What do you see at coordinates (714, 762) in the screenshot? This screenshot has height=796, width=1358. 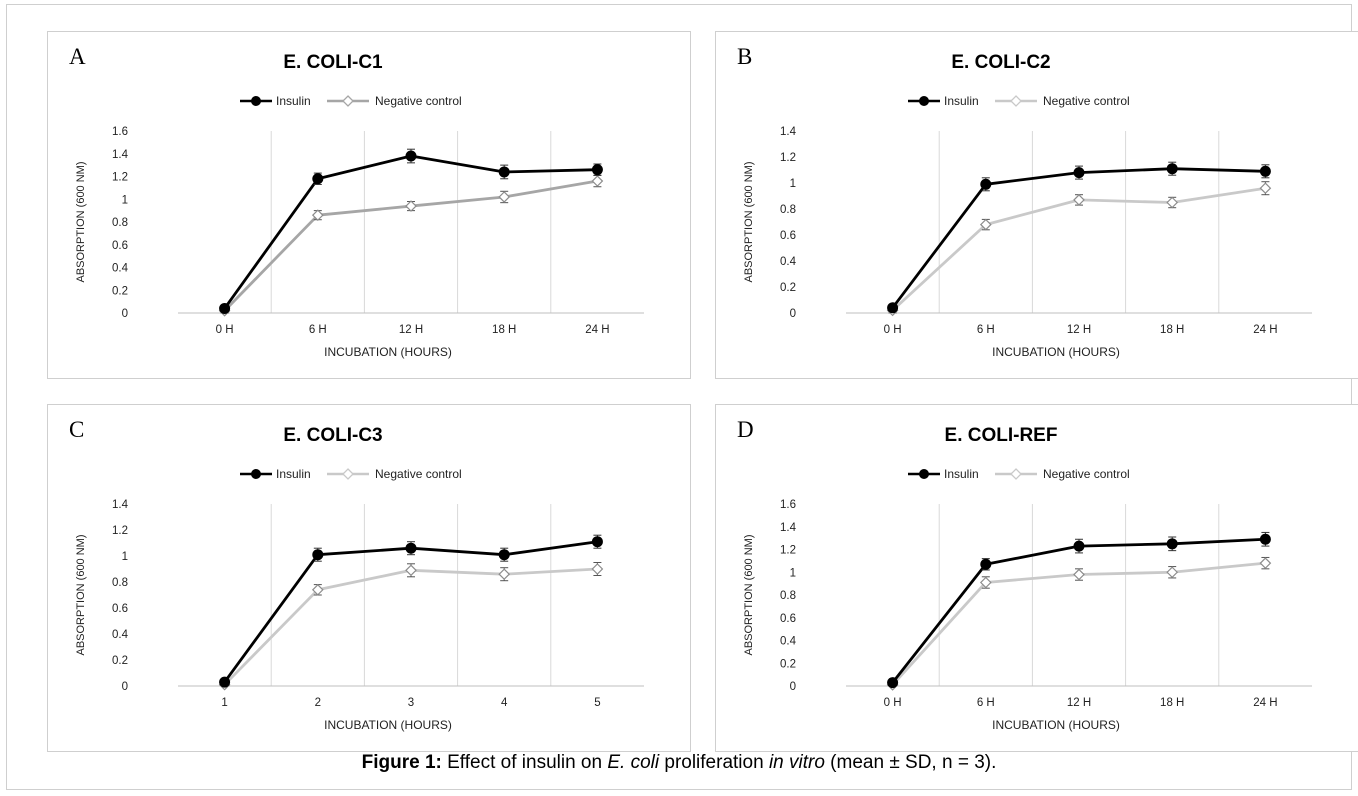 I see `caption-text-2: proliferation` at bounding box center [714, 762].